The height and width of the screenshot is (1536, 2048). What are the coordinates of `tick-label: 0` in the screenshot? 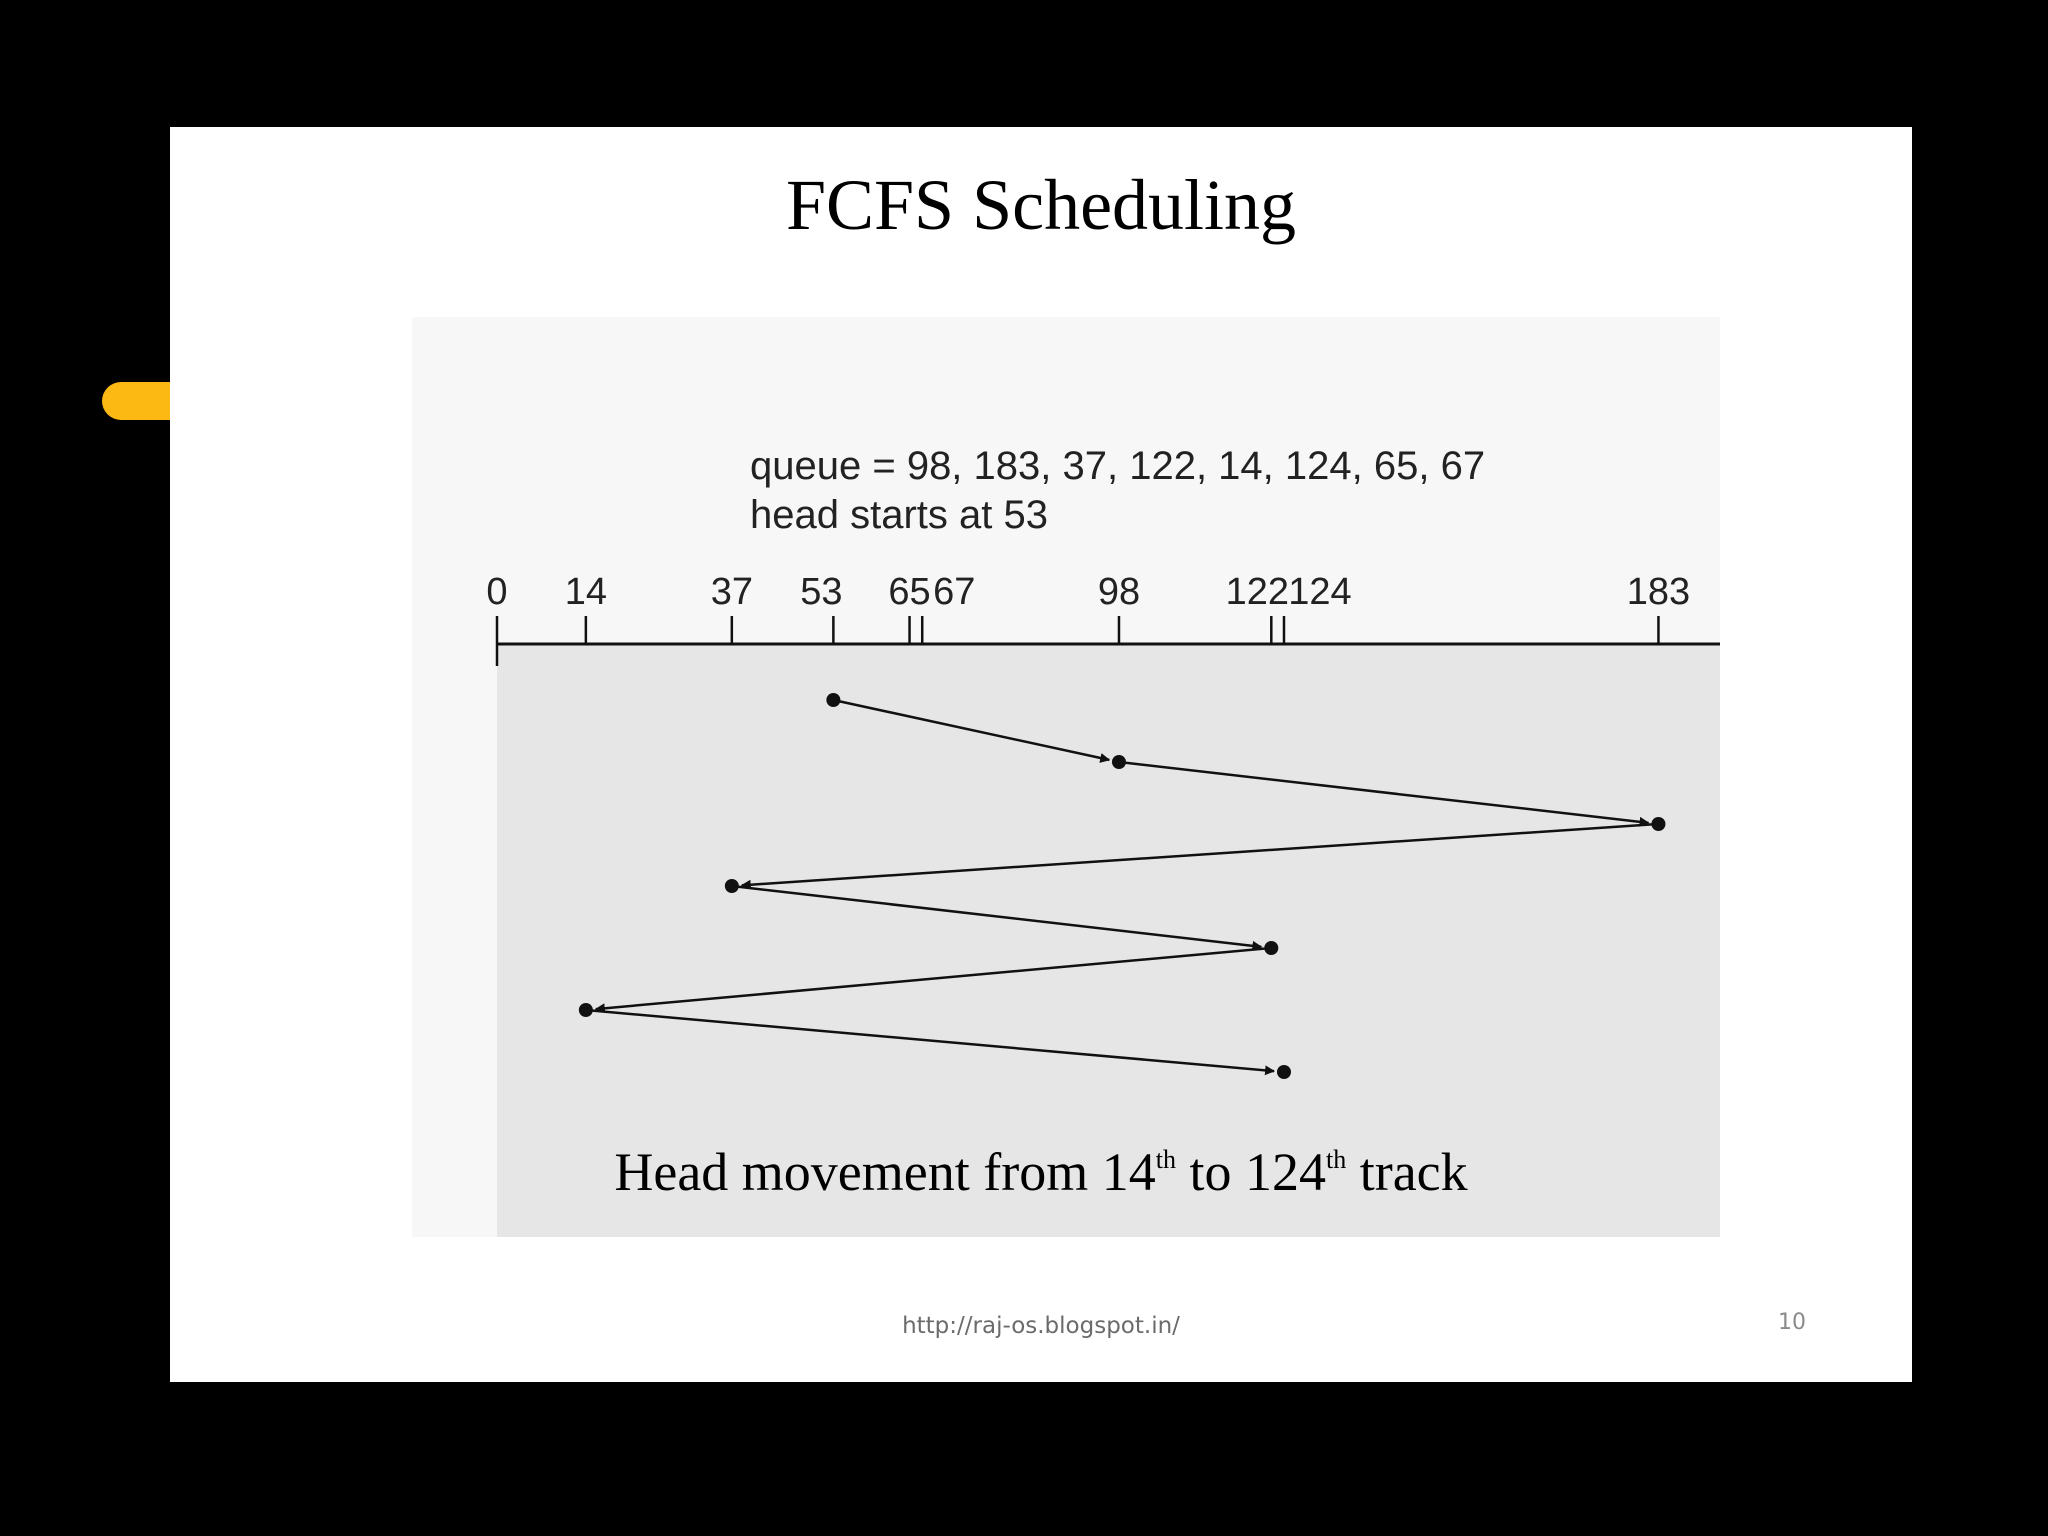 It's located at (496, 592).